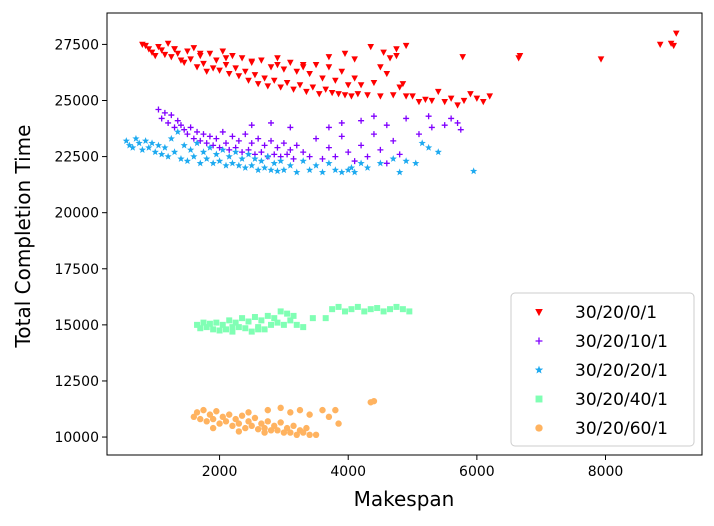 The width and height of the screenshot is (714, 526). I want to click on legend-item: 30/20/40/1, so click(601, 400).